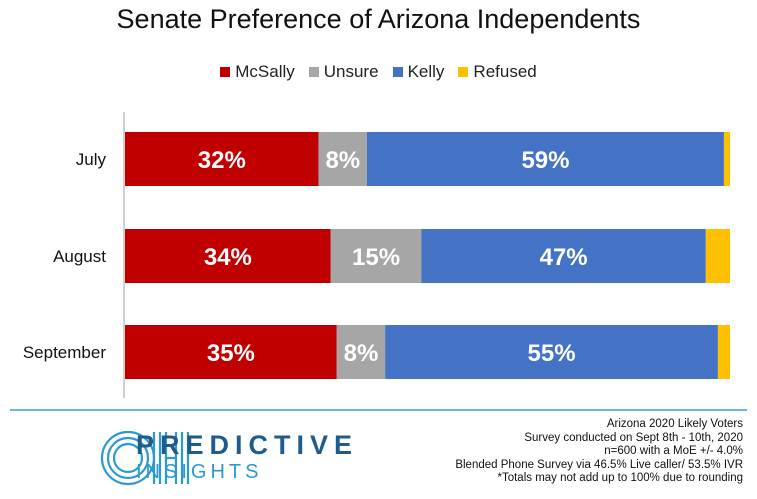 Image resolution: width=757 pixels, height=499 pixels. I want to click on bar-refused-august, so click(717, 256).